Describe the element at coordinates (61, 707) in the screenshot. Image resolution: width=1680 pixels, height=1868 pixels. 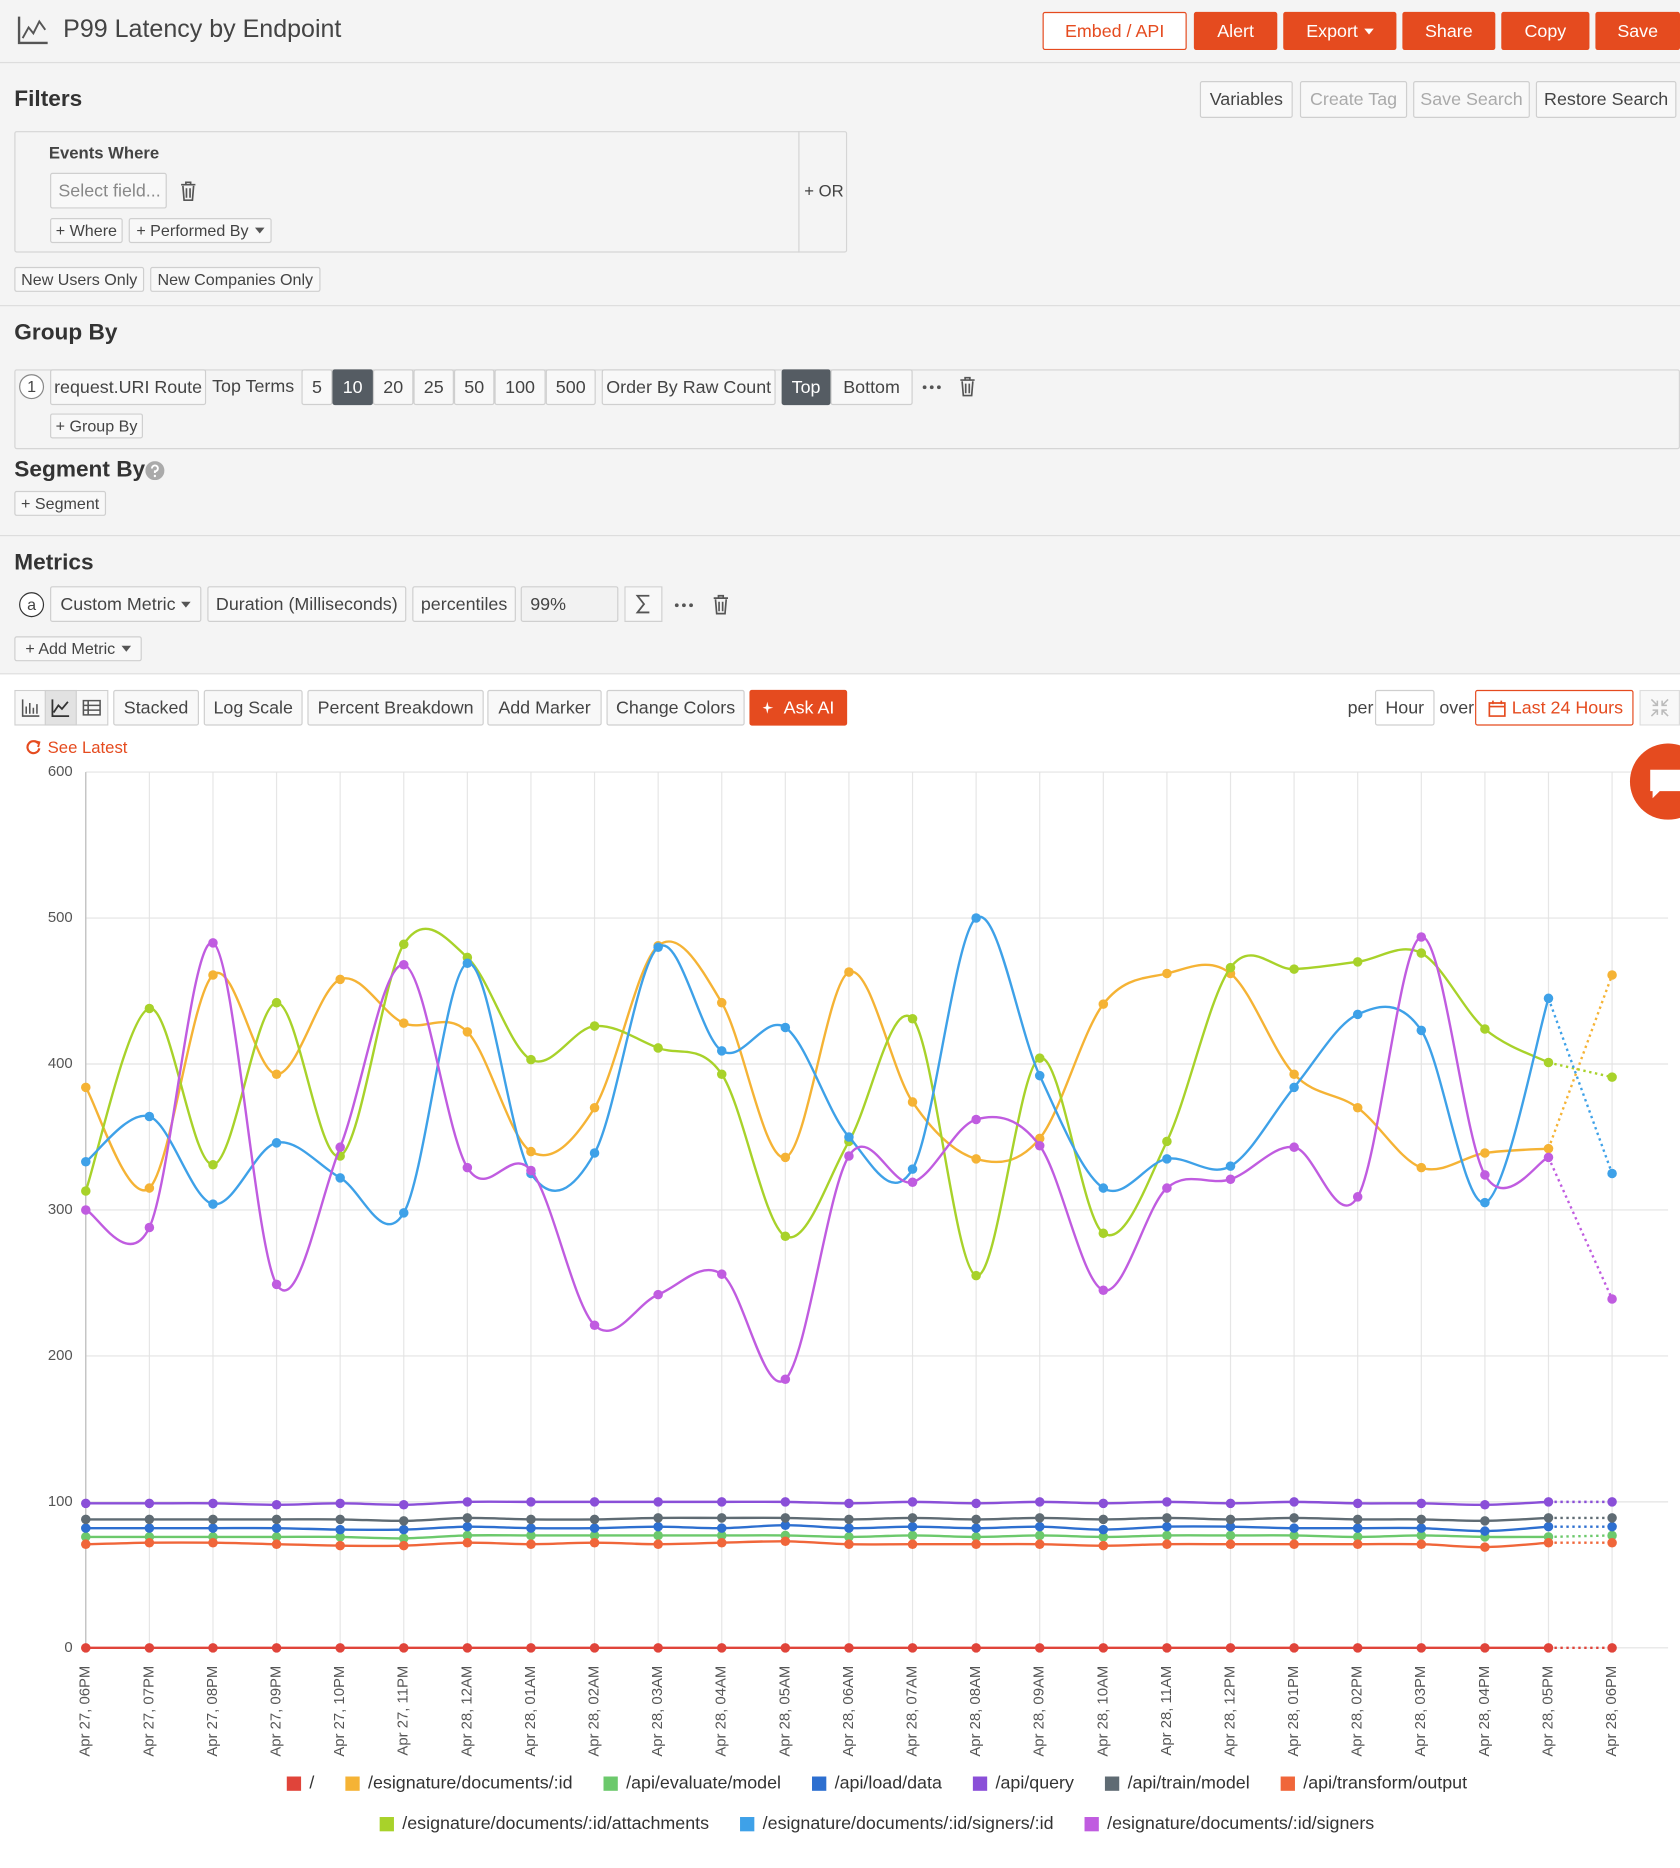
I see `view-toggle` at that location.